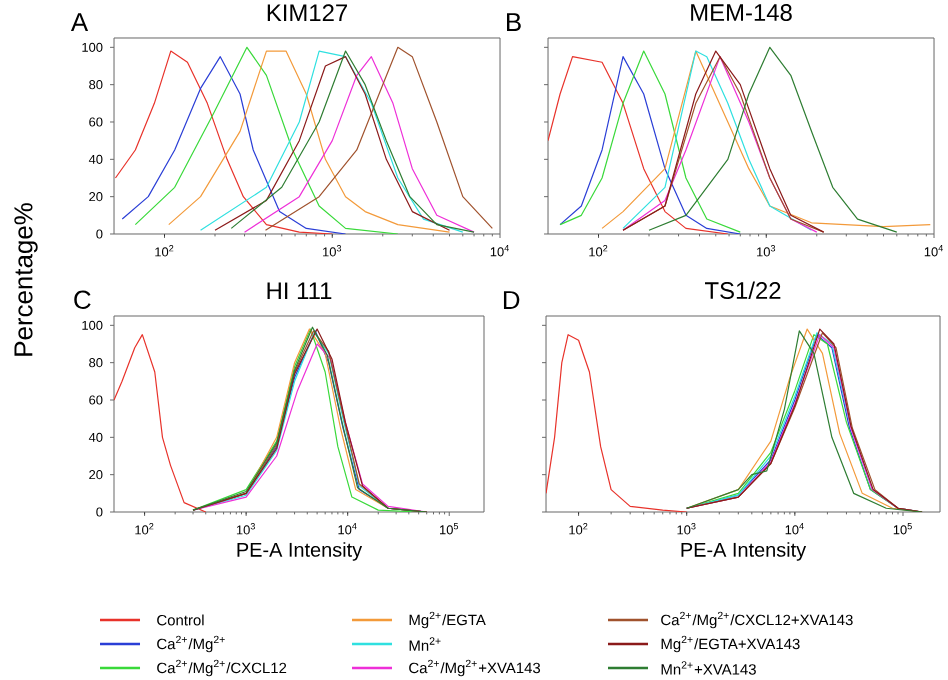 This screenshot has width=948, height=680. I want to click on text: C, so click(82, 299).